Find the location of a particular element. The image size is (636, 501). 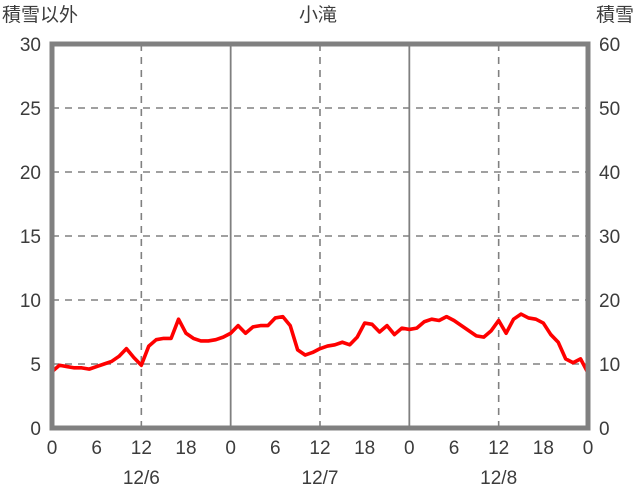

chart-title: 小滝 is located at coordinates (317, 15).